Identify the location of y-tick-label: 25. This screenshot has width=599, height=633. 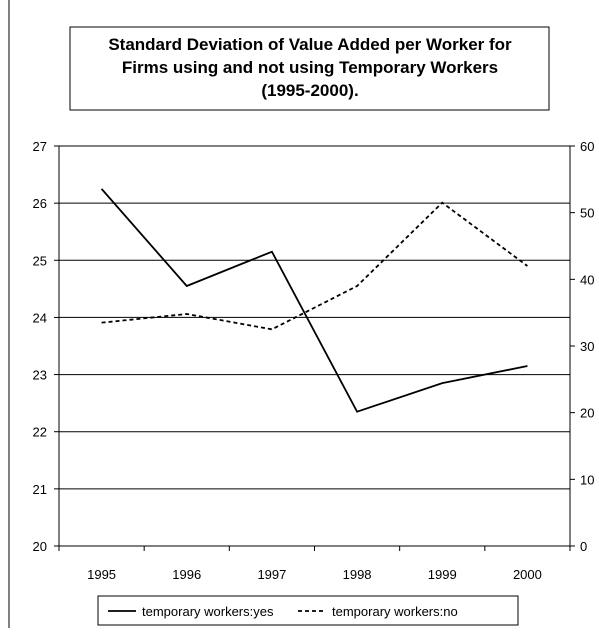
(40, 260).